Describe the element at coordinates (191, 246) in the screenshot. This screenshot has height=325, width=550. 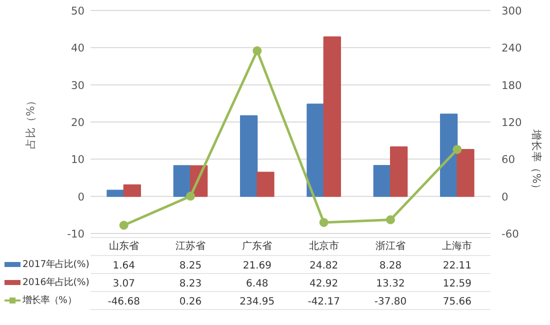
I see `x-tick-label: 江苏省` at that location.